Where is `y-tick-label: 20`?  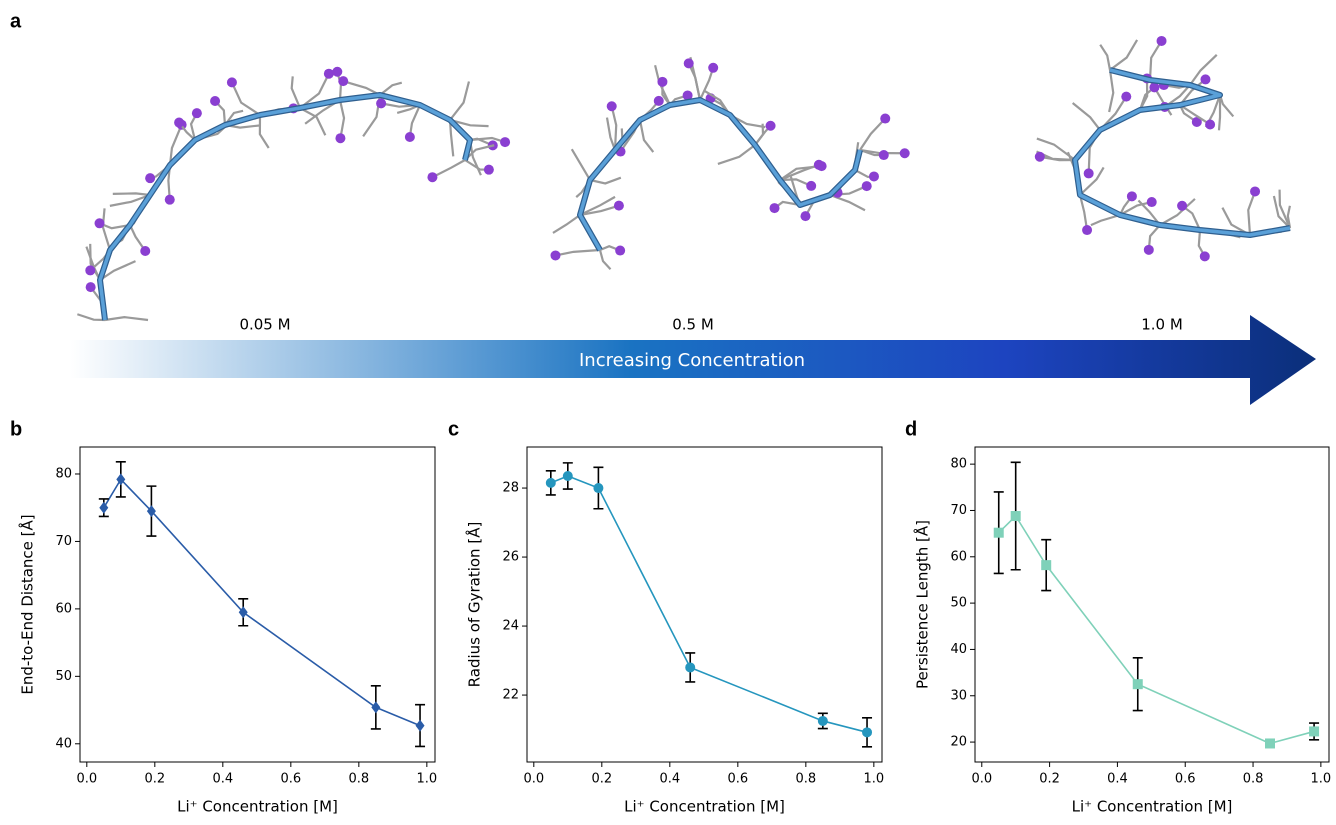
y-tick-label: 20 is located at coordinates (958, 742).